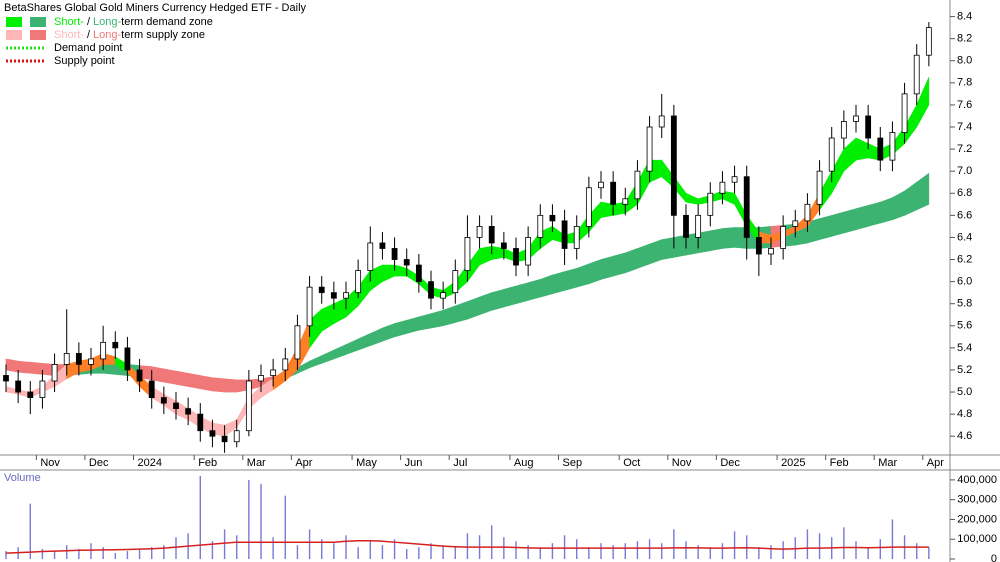 This screenshot has height=562, width=1000. Describe the element at coordinates (460, 463) in the screenshot. I see `x-tick-label: Jul` at that location.